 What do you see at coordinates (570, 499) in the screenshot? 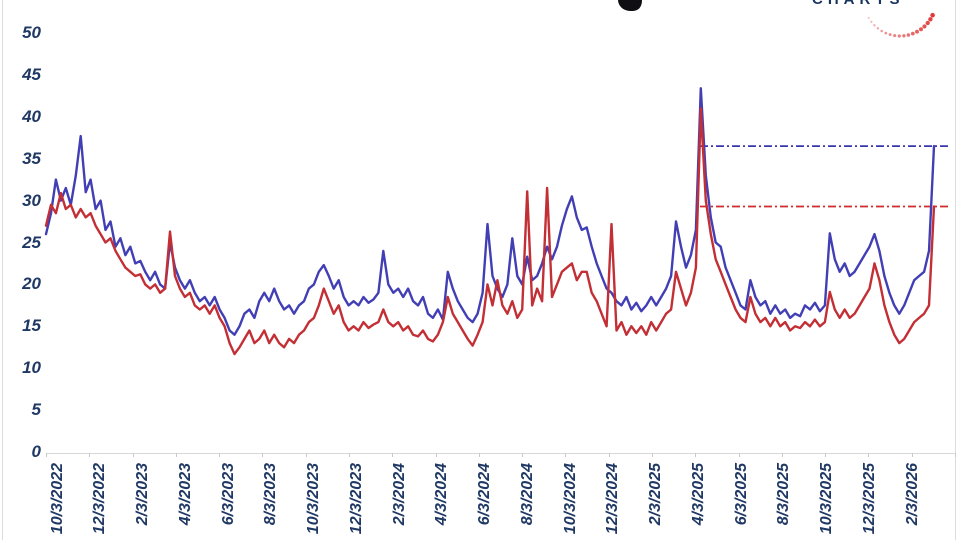
I see `x-axis-tick-label: 10/3/2024` at bounding box center [570, 499].